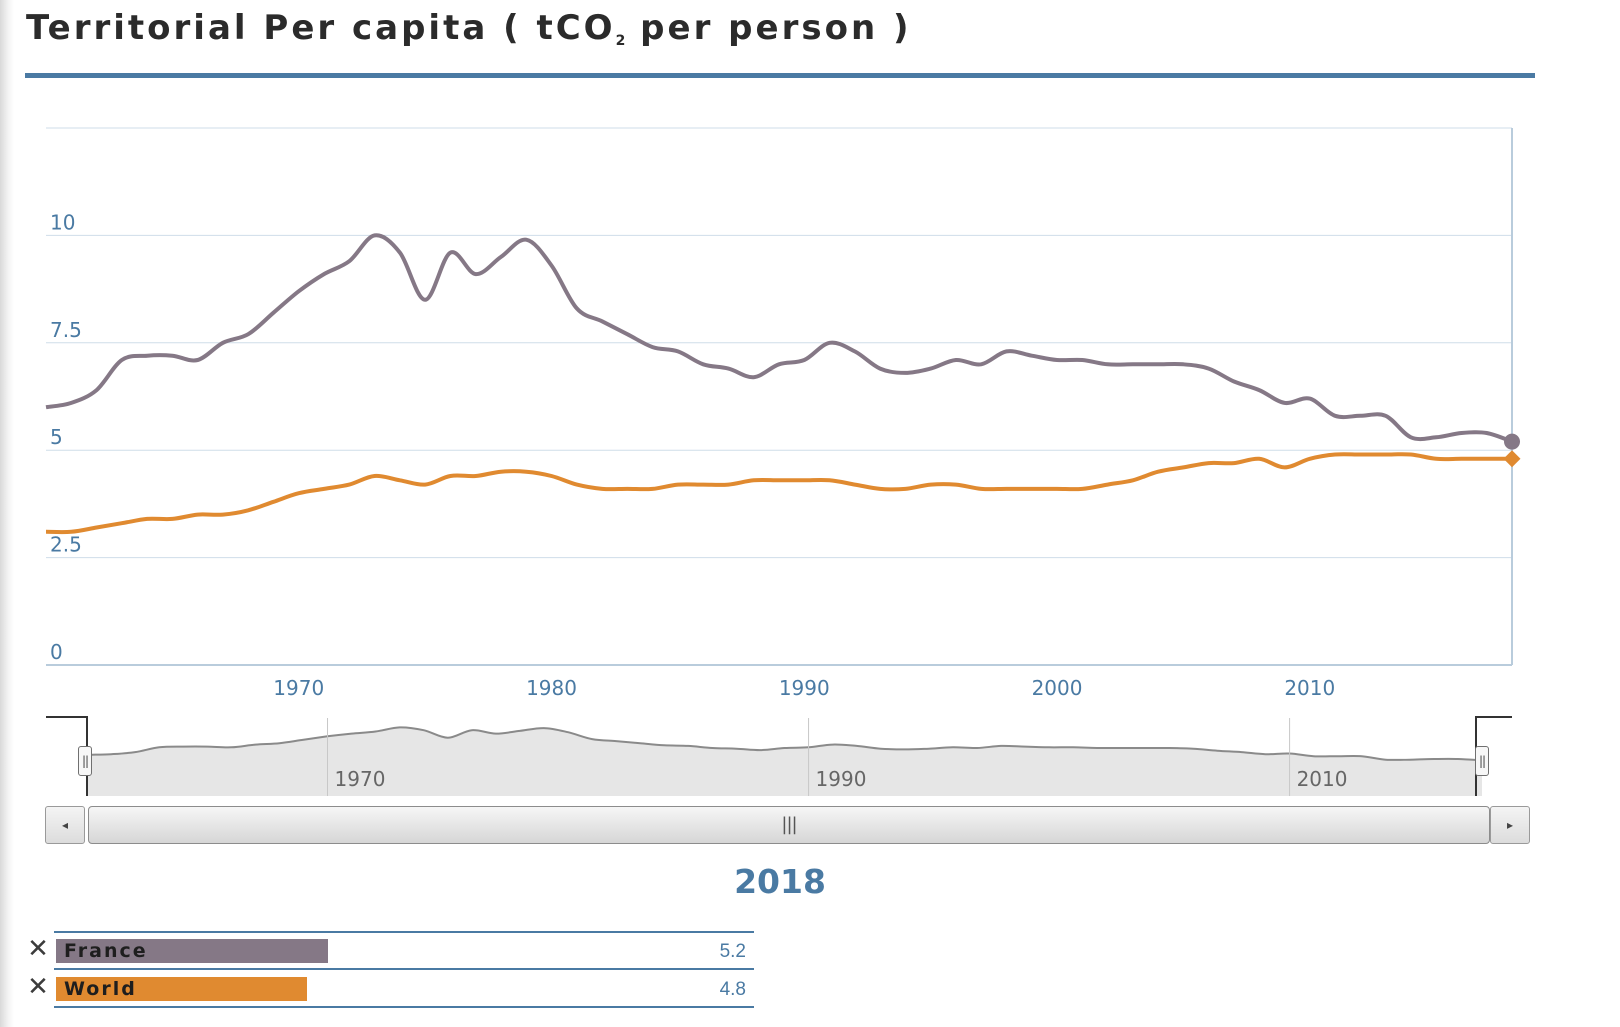  I want to click on navigator-area, so click(784, 761).